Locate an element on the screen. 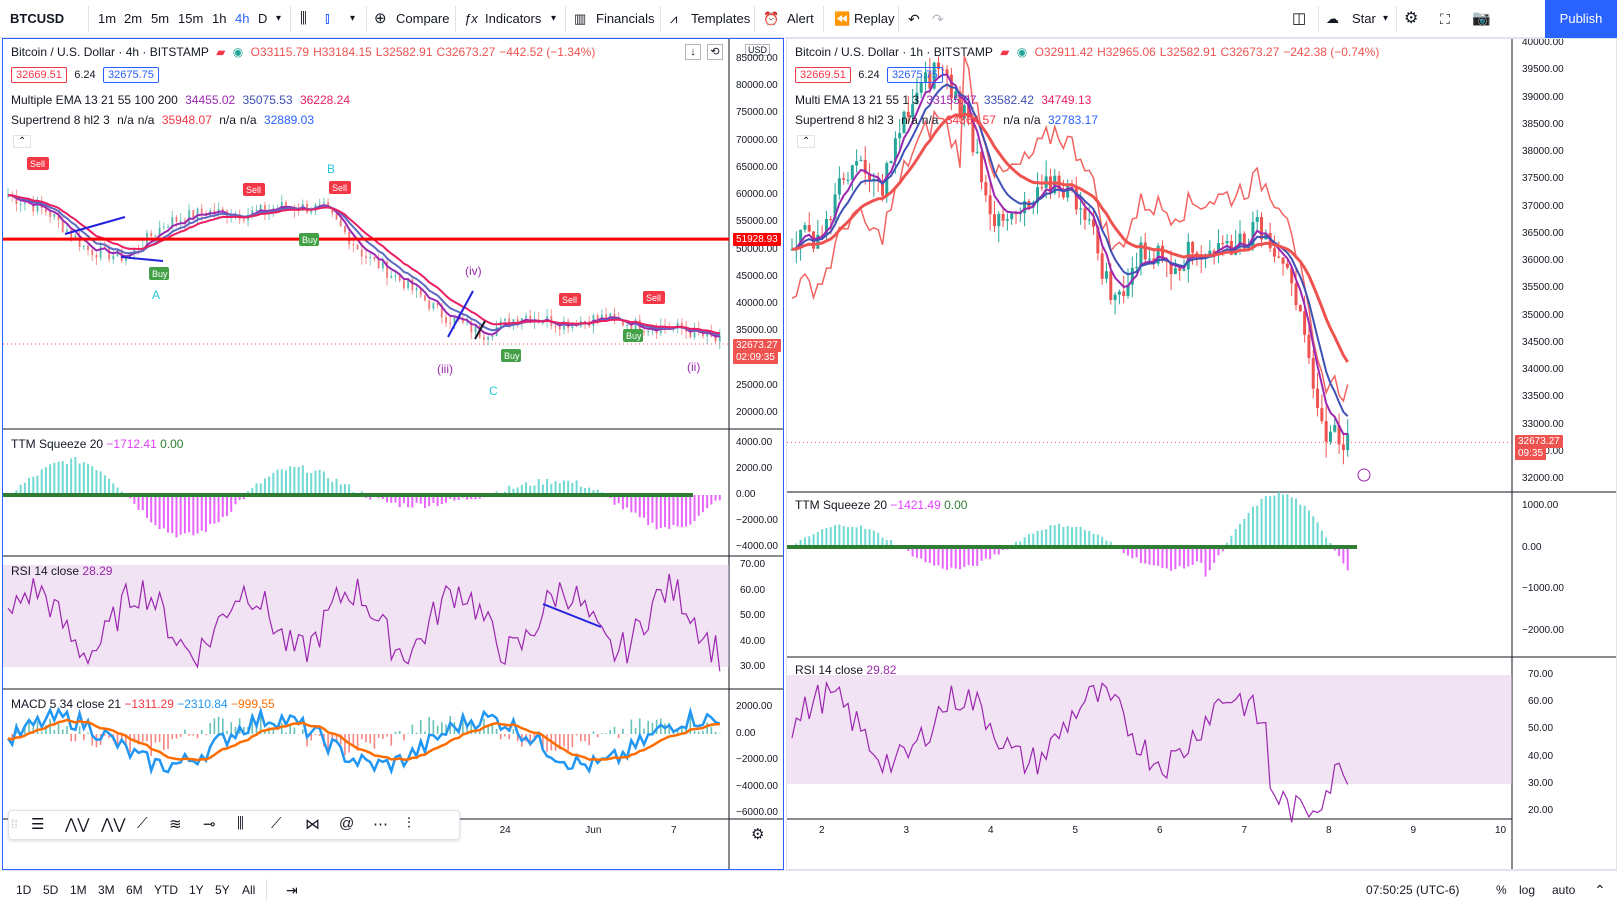 Image resolution: width=1617 pixels, height=909 pixels. redo-icon: ↷ is located at coordinates (938, 19).